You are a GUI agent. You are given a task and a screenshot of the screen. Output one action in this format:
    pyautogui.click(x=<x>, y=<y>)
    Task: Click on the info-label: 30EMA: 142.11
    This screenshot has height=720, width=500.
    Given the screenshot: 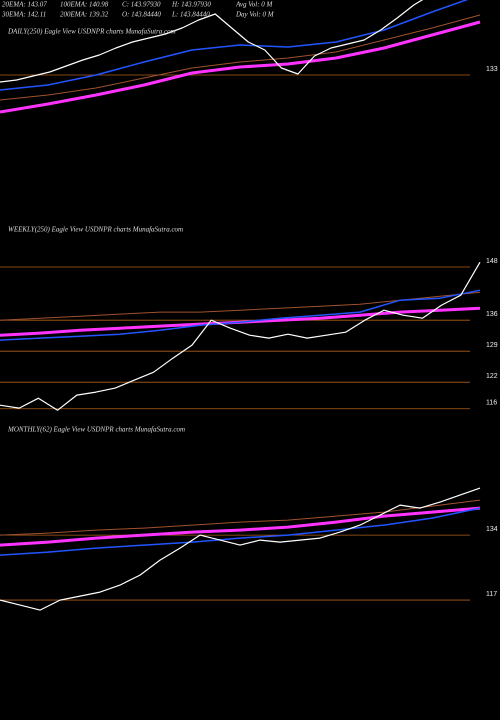 What is the action you would take?
    pyautogui.click(x=23, y=15)
    